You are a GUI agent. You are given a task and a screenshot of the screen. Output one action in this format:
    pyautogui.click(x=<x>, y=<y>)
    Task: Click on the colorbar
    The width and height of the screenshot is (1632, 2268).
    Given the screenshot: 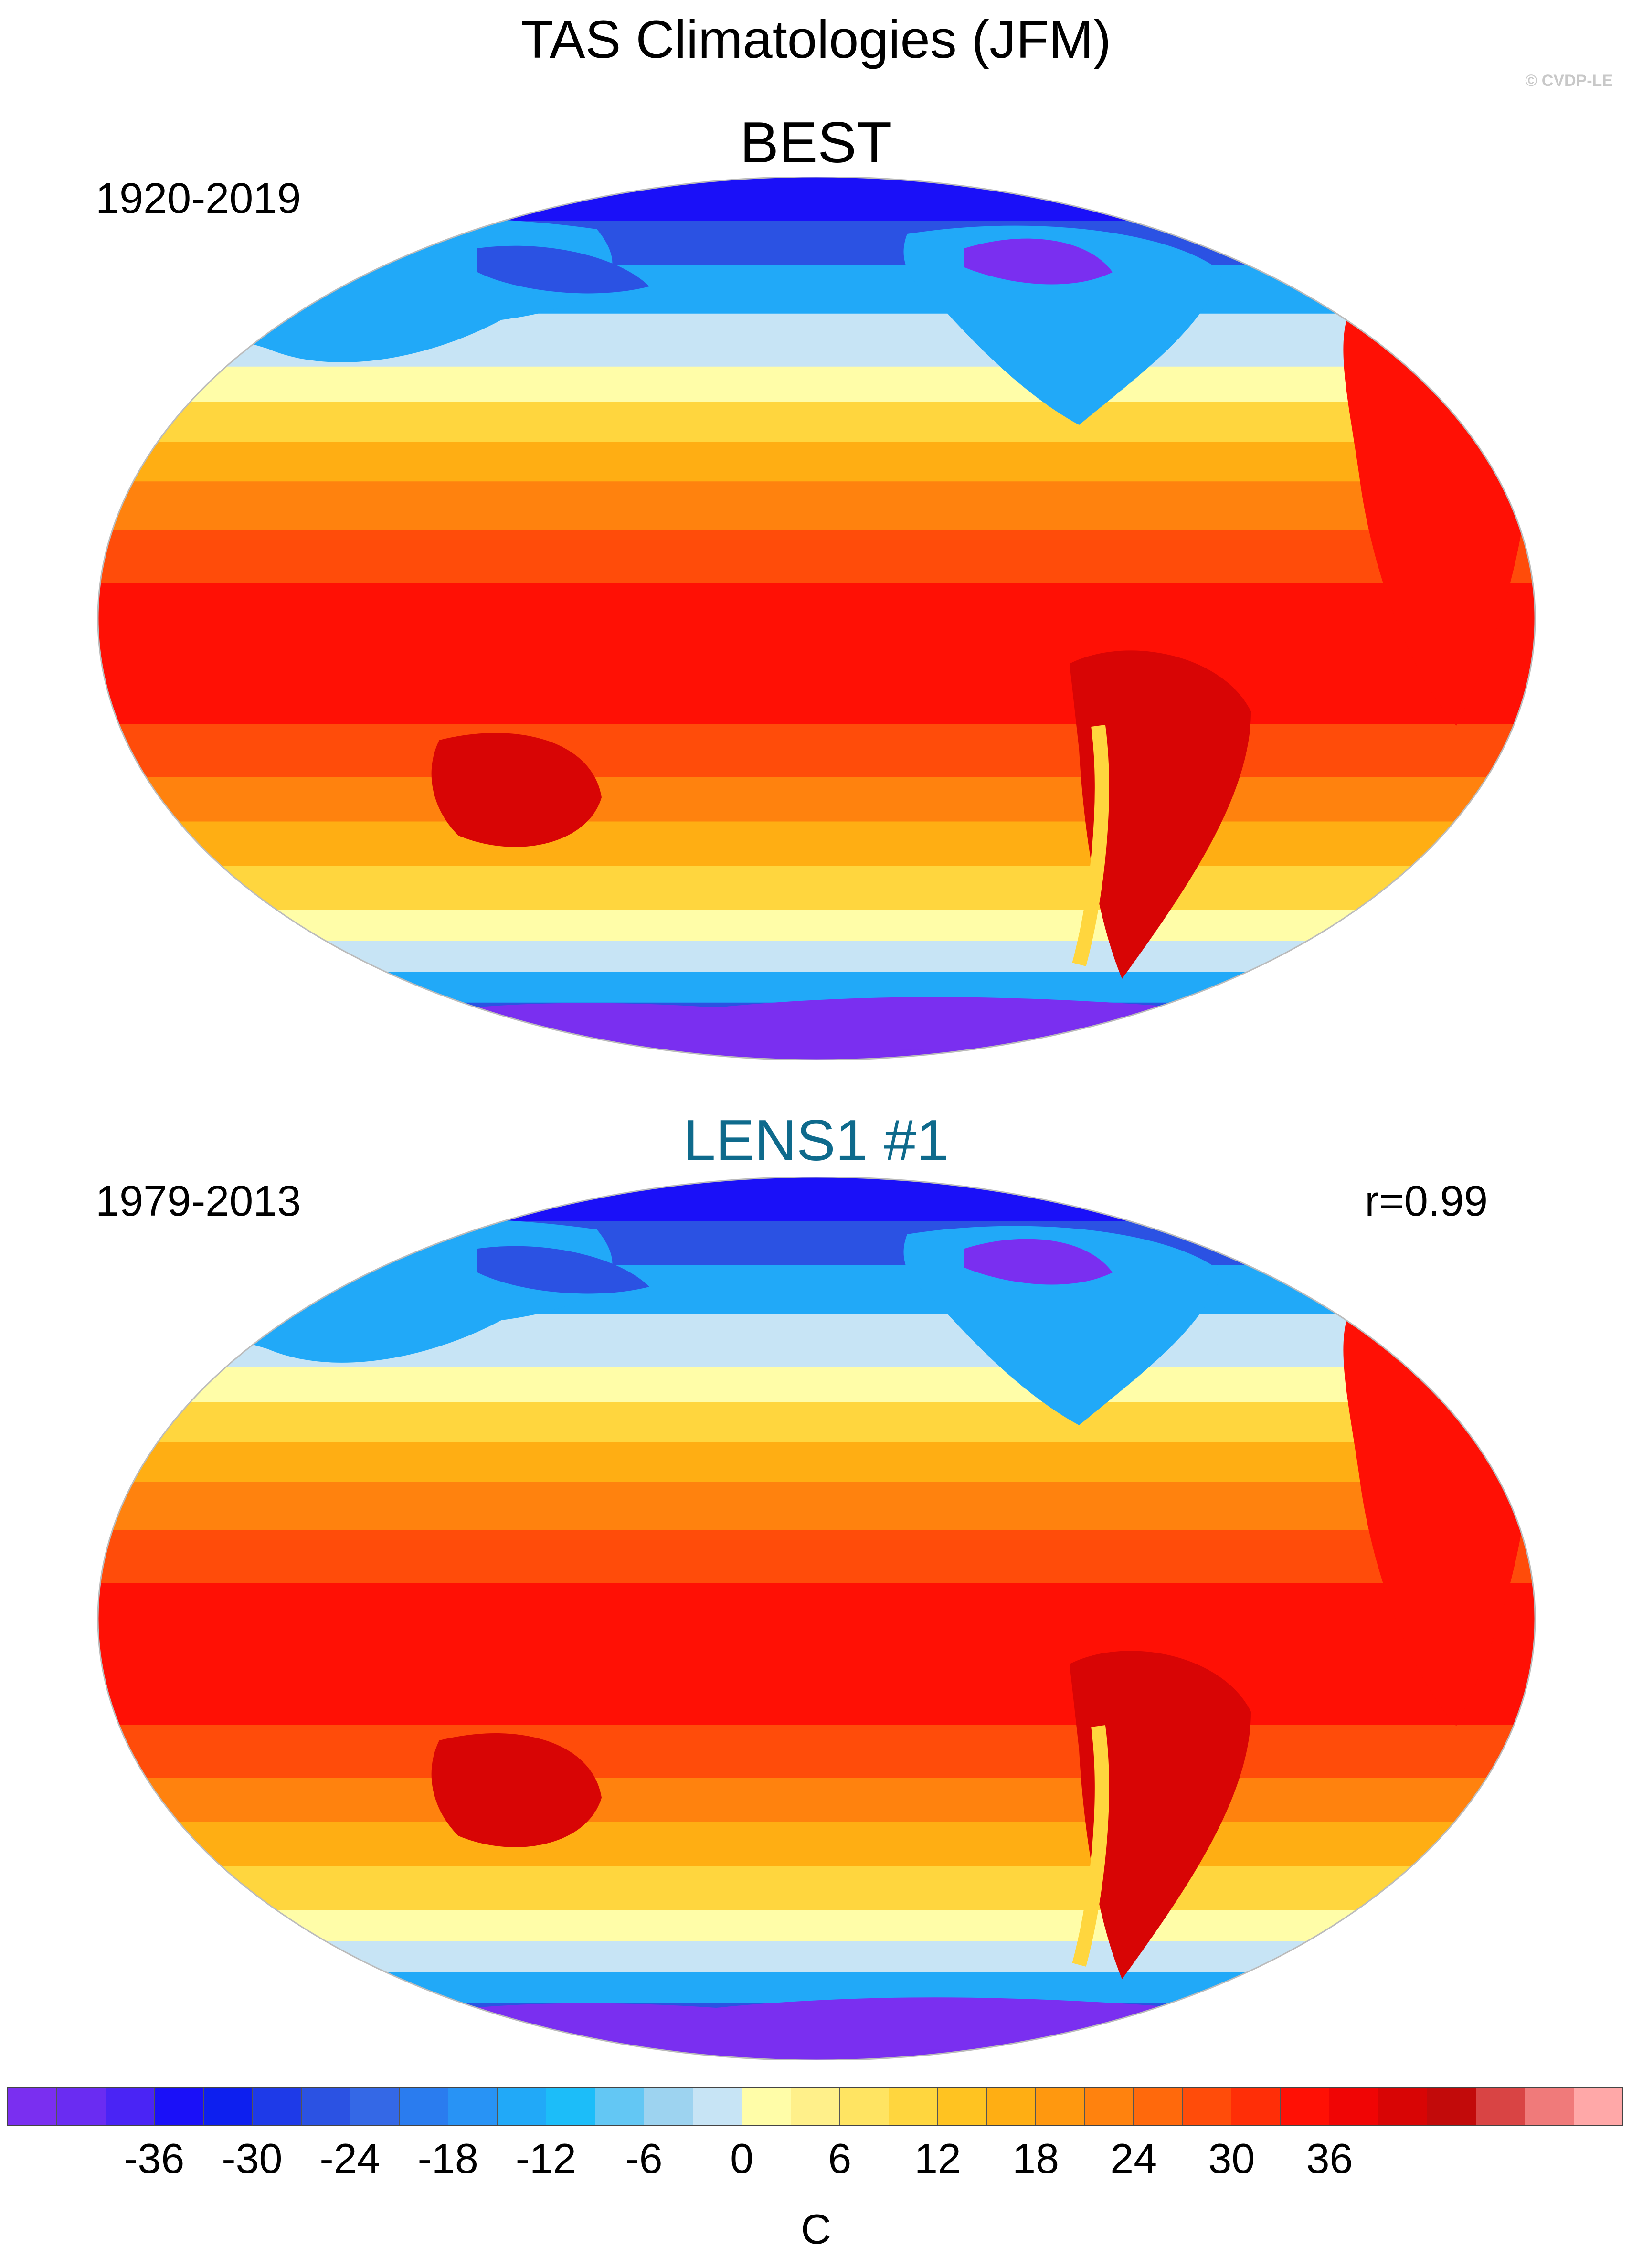 What is the action you would take?
    pyautogui.click(x=815, y=2106)
    